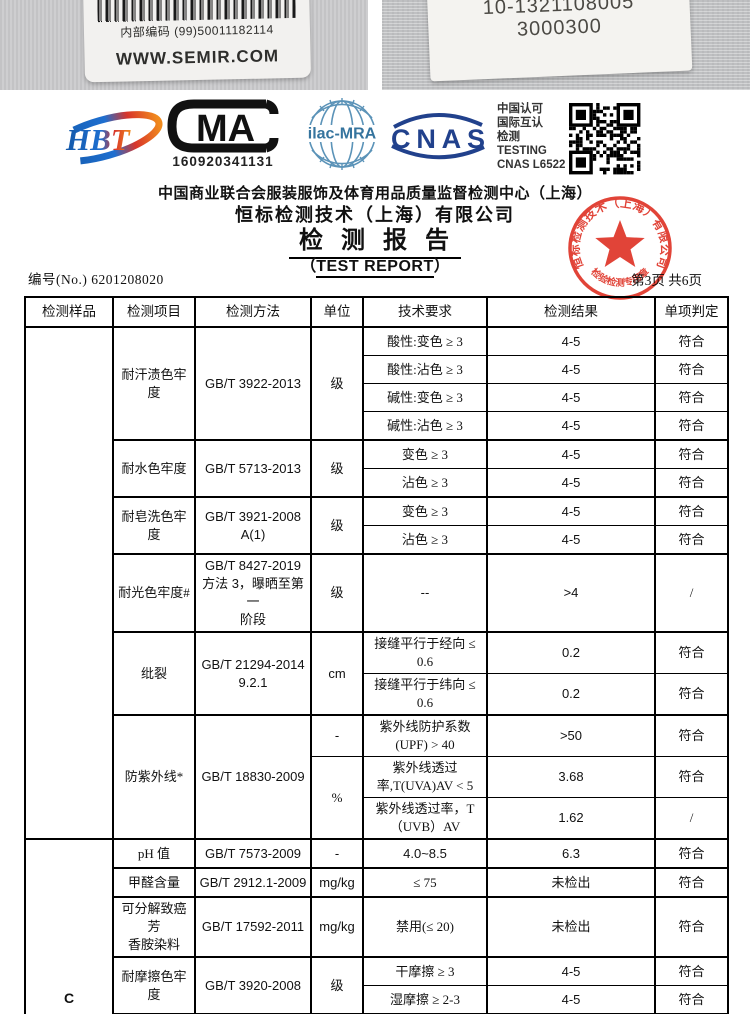 This screenshot has width=750, height=1014. I want to click on cnas-logo: CNAS, so click(438, 136).